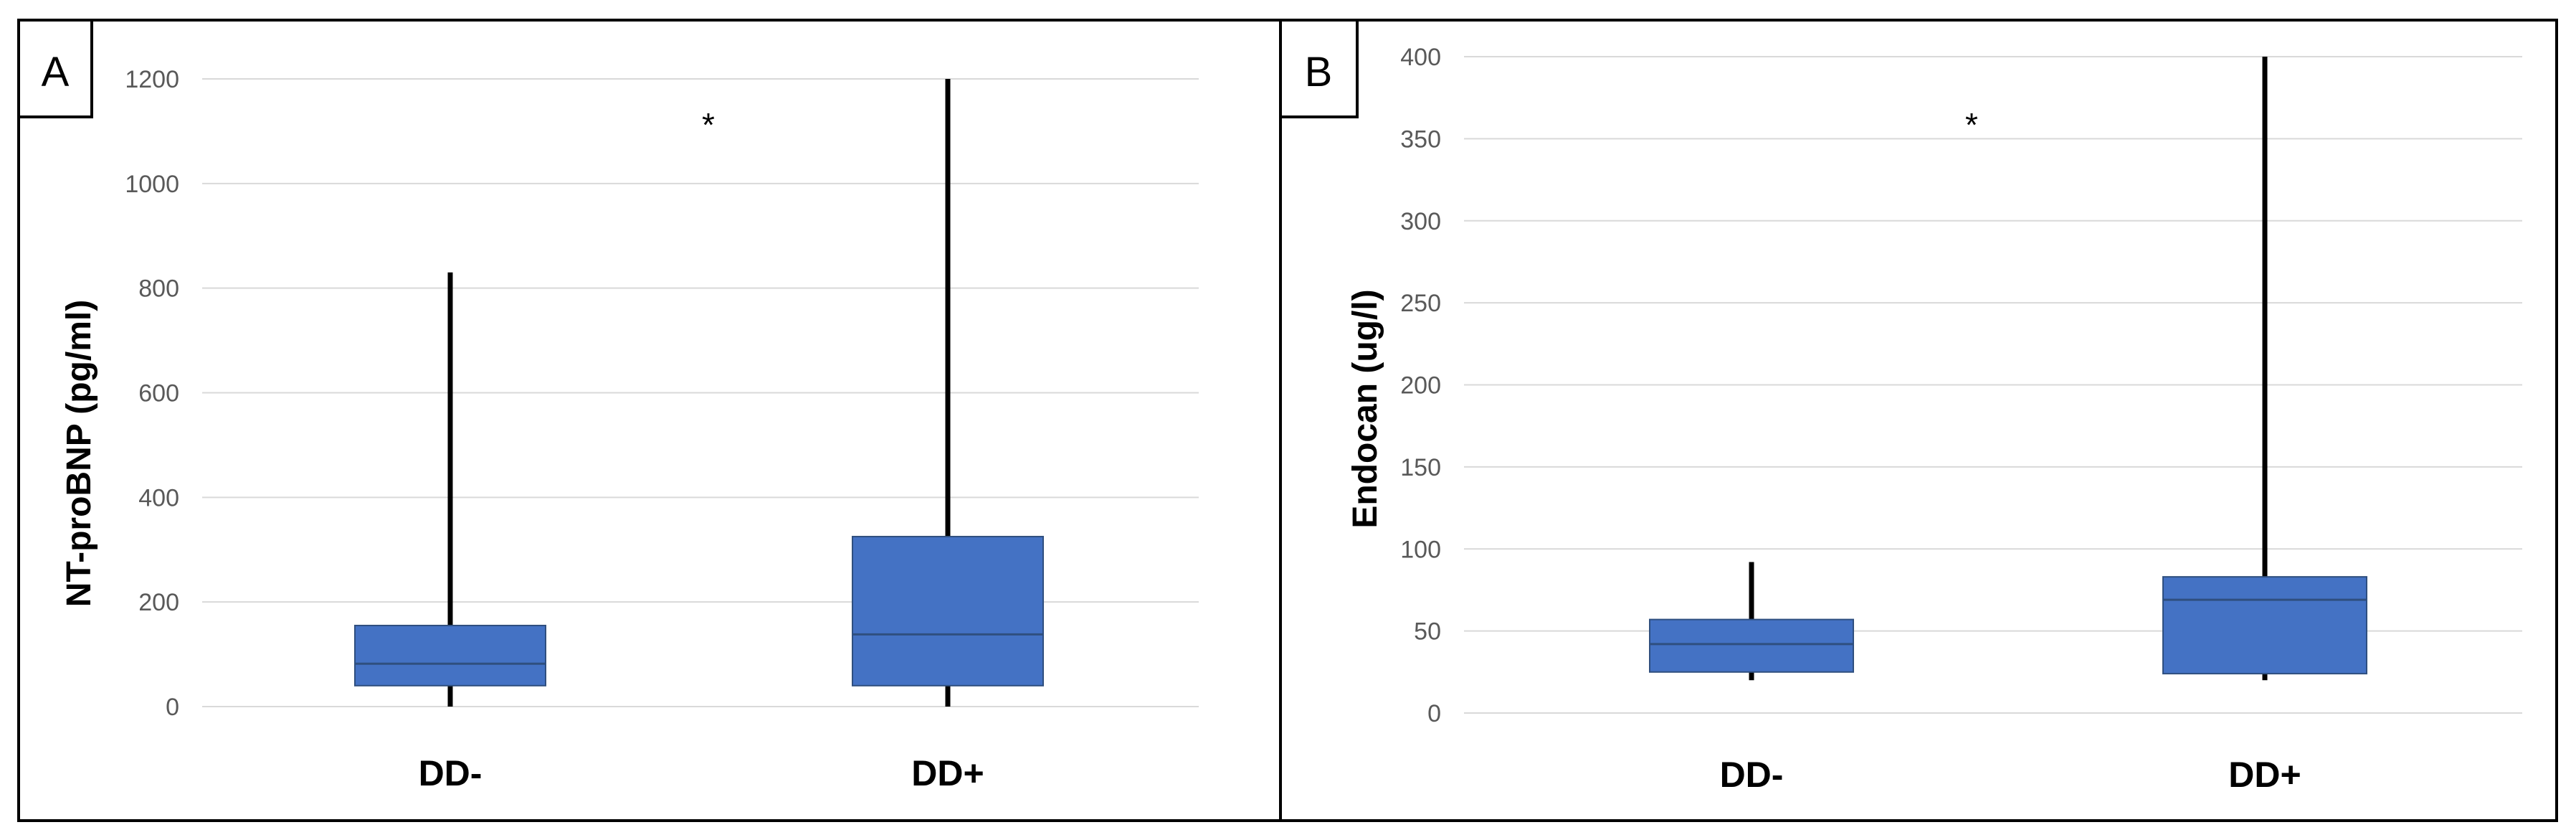 This screenshot has width=2576, height=840. What do you see at coordinates (1420, 57) in the screenshot?
I see `panel-b-y-tick-label: 400` at bounding box center [1420, 57].